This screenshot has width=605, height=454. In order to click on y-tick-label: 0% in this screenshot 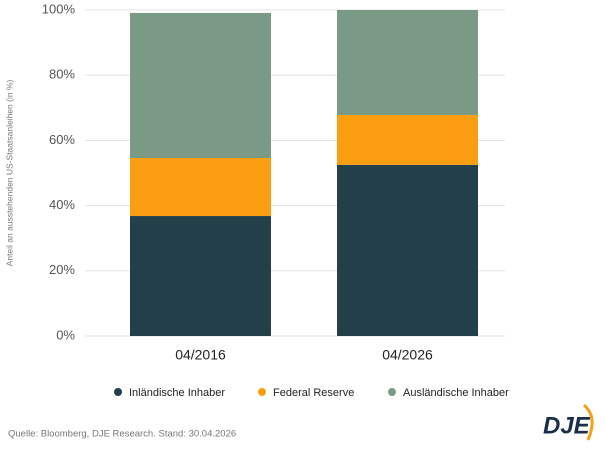, I will do `click(65, 334)`.